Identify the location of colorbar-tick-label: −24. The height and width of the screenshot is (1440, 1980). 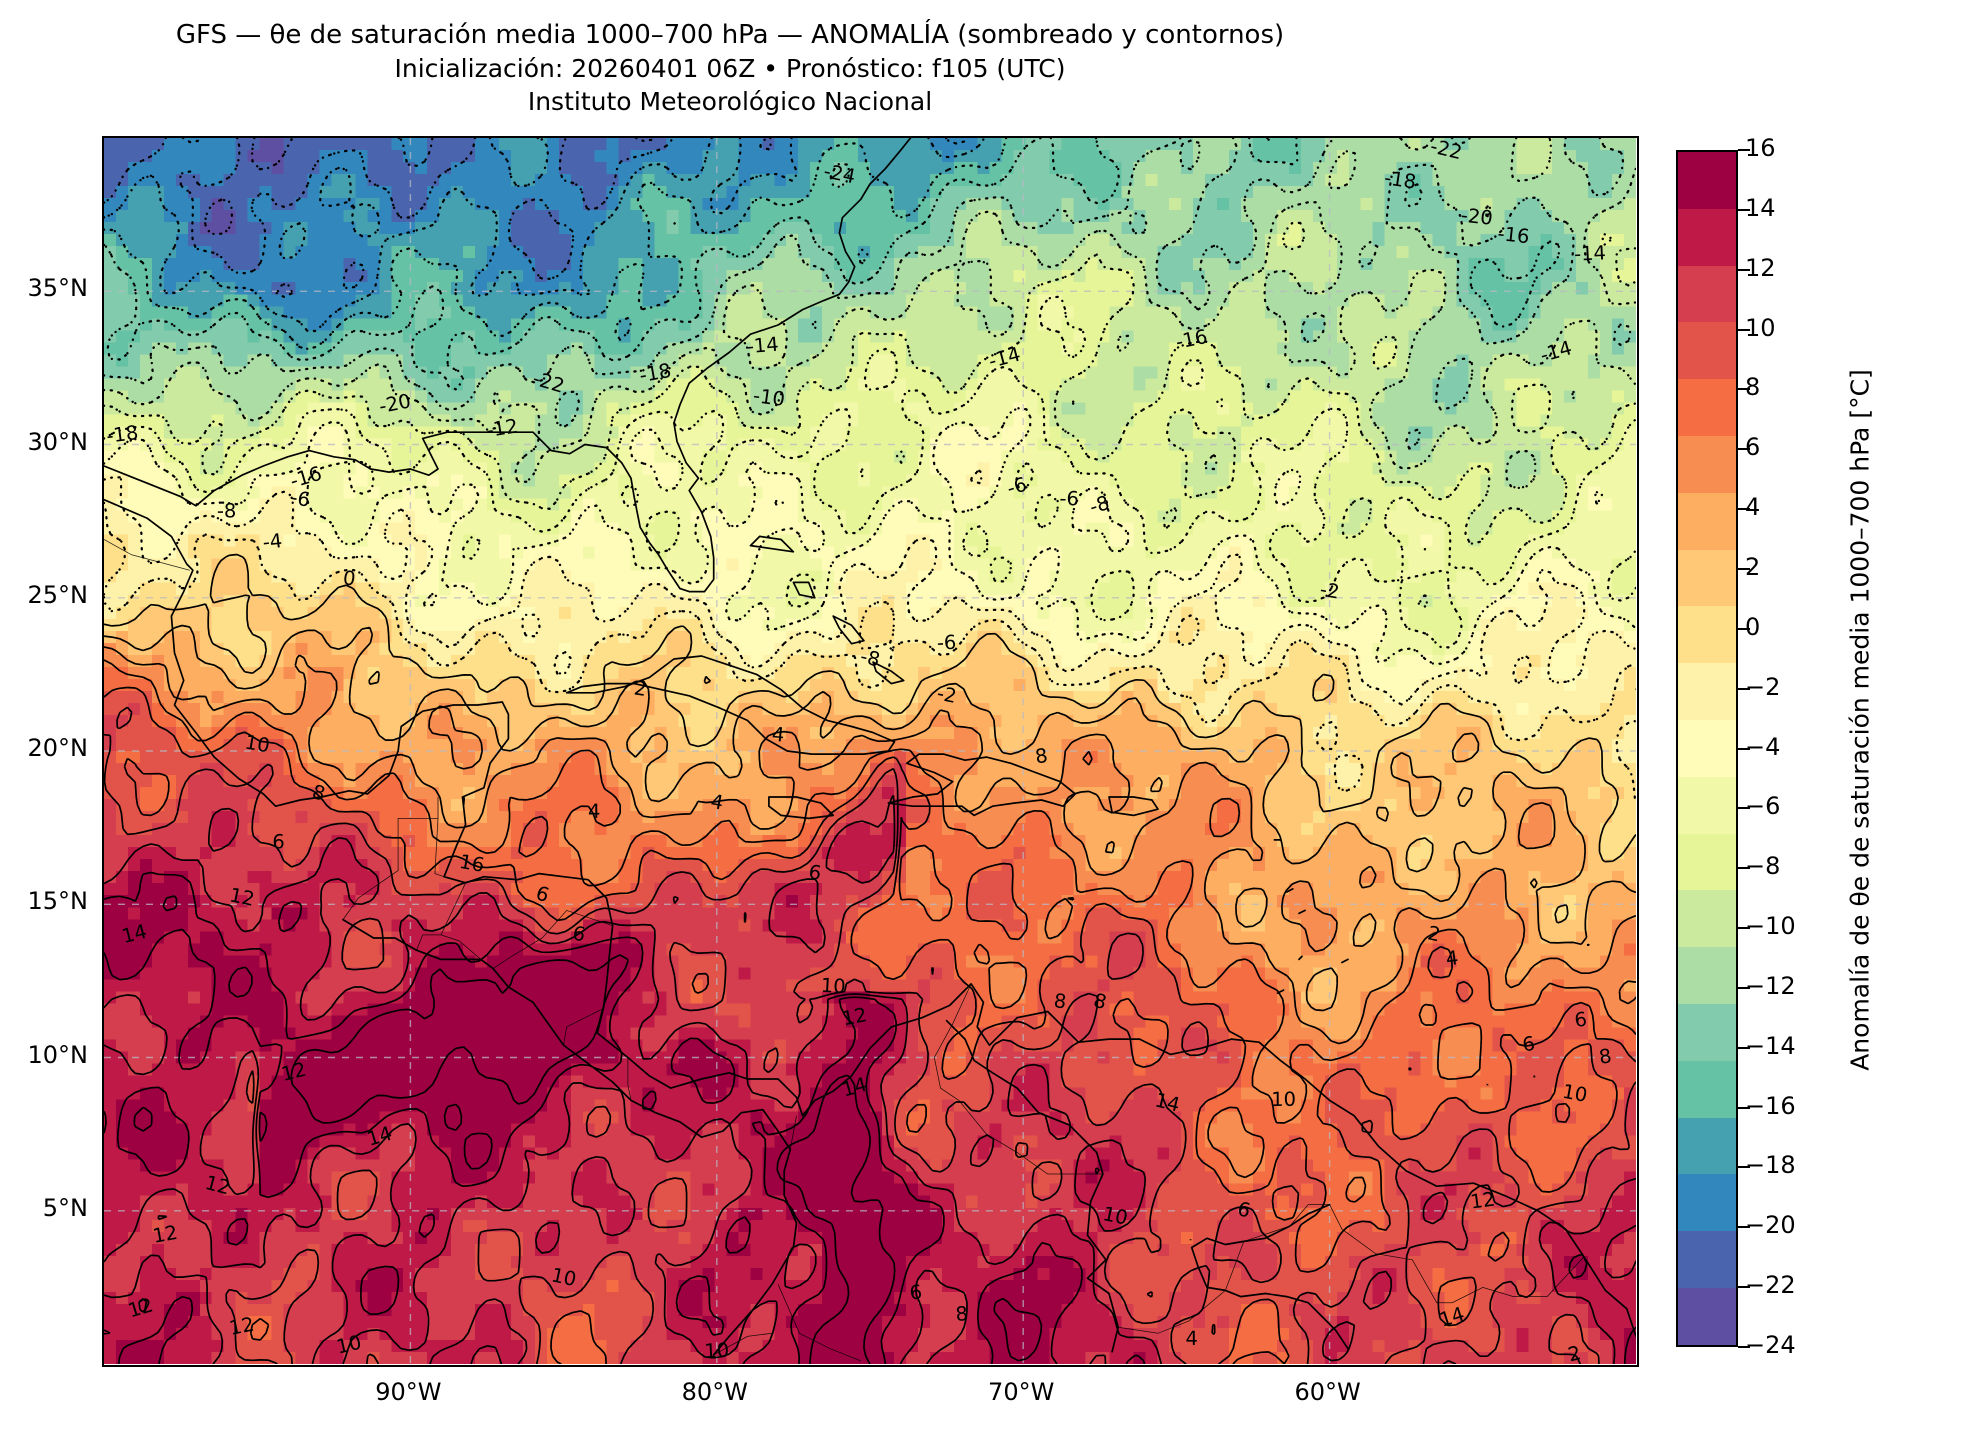
(1770, 1345).